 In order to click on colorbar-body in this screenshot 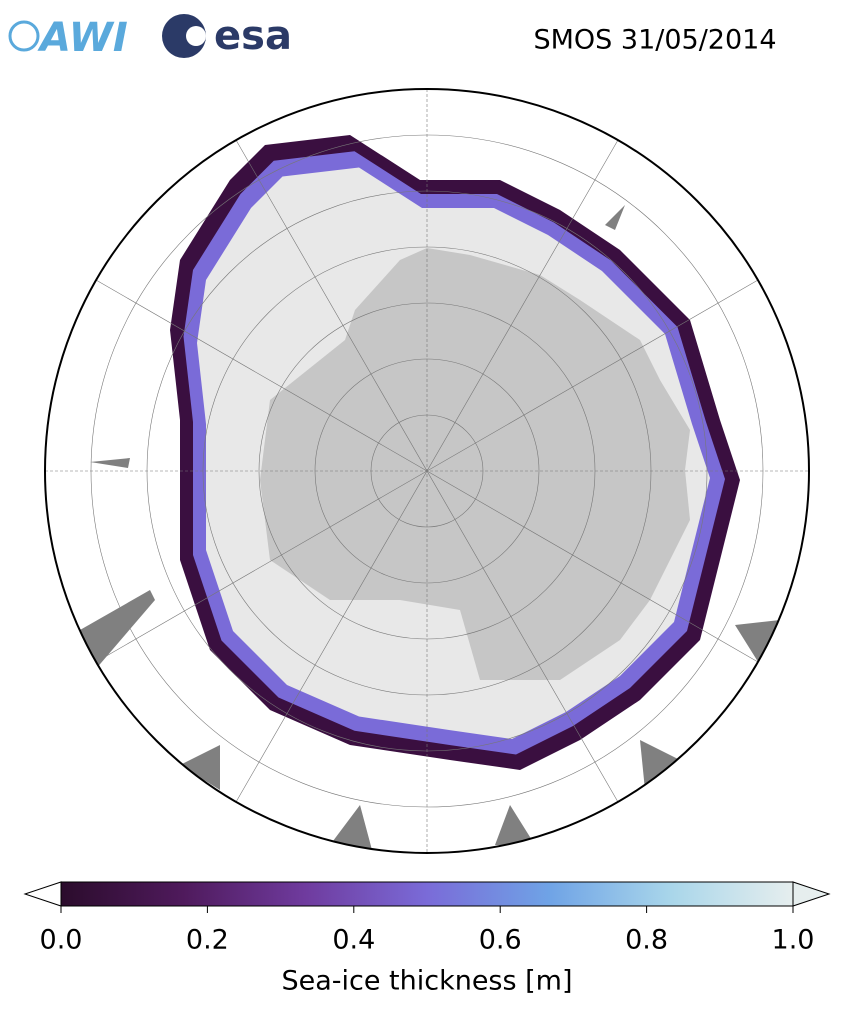, I will do `click(427, 894)`.